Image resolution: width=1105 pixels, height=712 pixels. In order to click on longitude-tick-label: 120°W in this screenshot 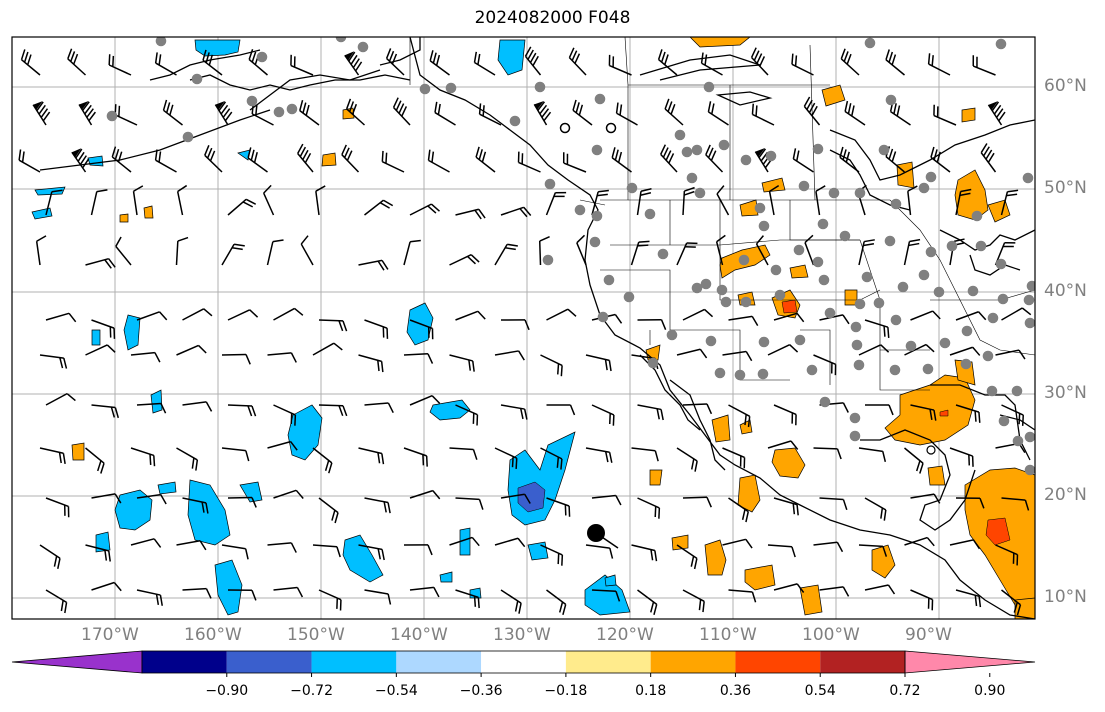, I will do `click(625, 635)`.